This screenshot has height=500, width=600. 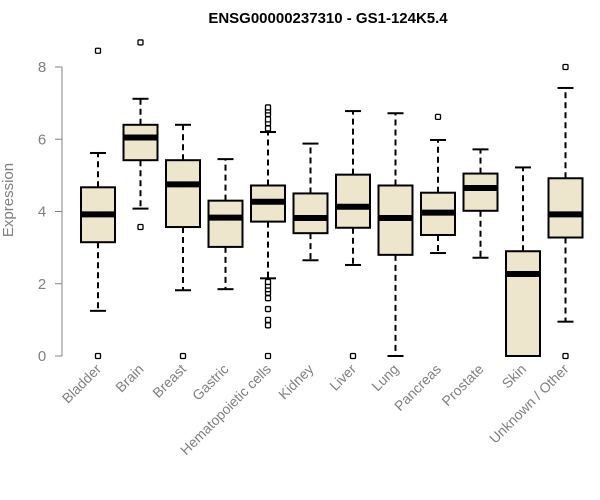 I want to click on box-skin, so click(x=523, y=261).